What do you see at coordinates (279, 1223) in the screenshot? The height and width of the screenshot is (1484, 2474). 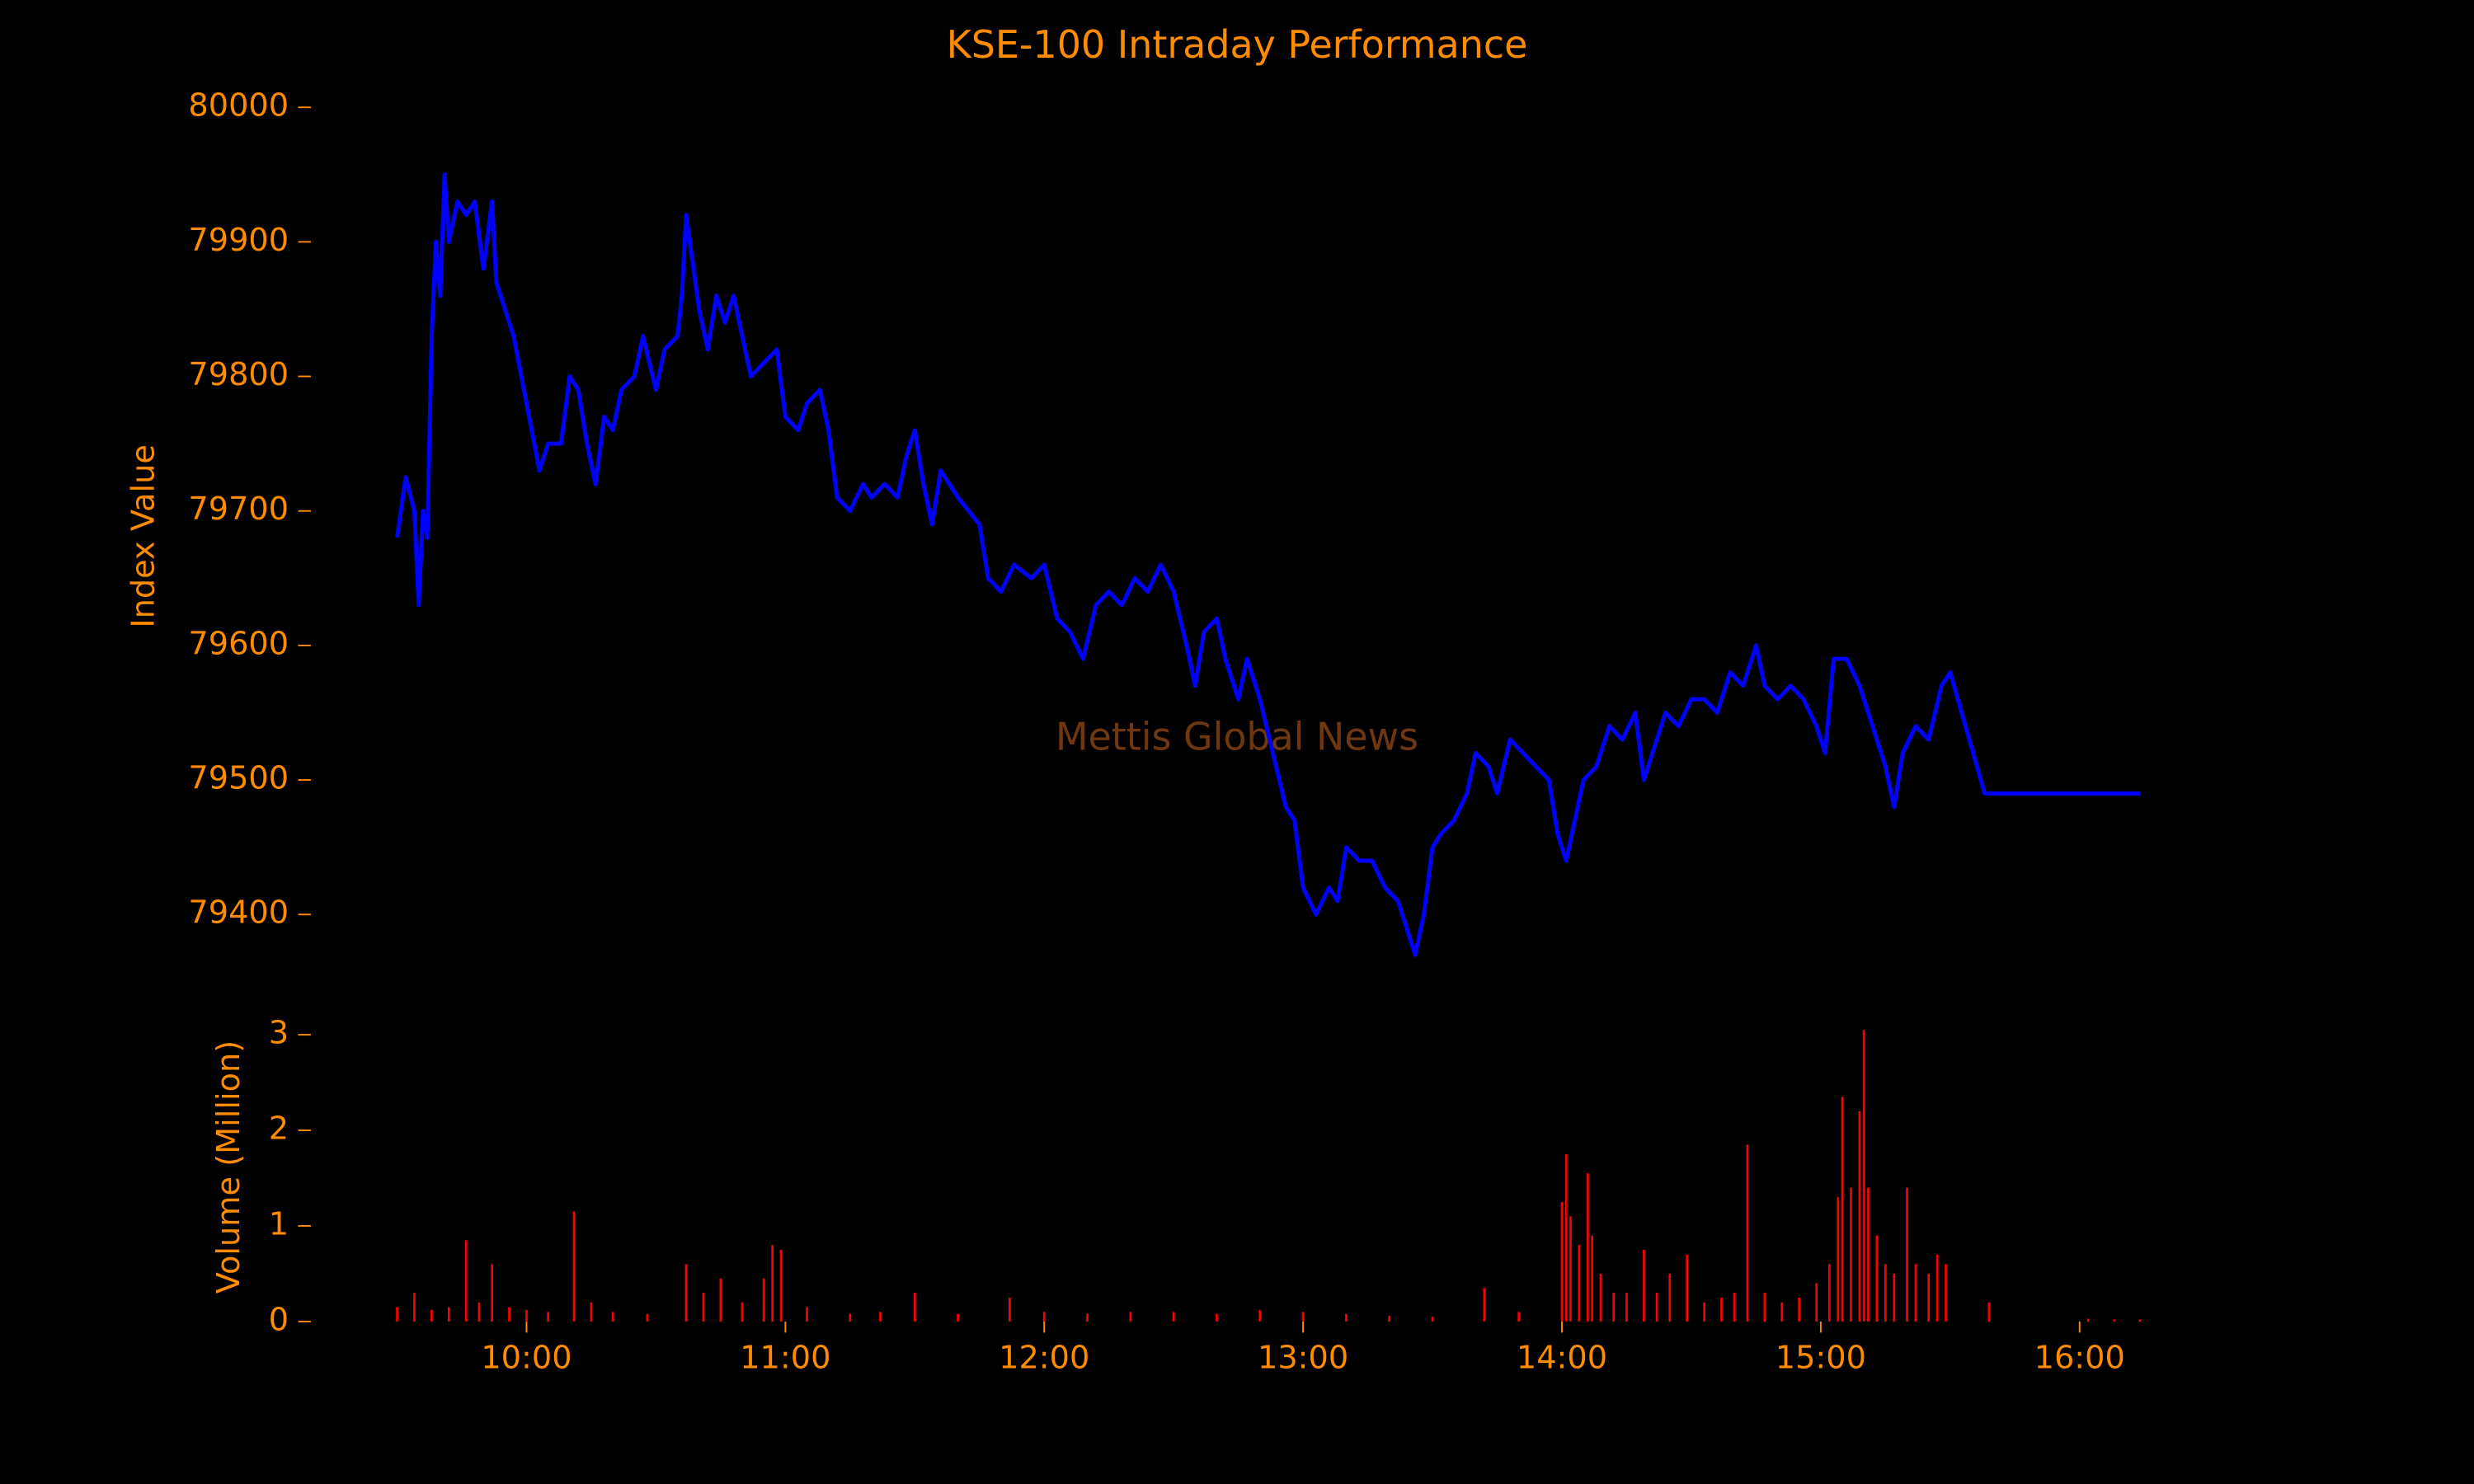 I see `y-tick-label: 1` at bounding box center [279, 1223].